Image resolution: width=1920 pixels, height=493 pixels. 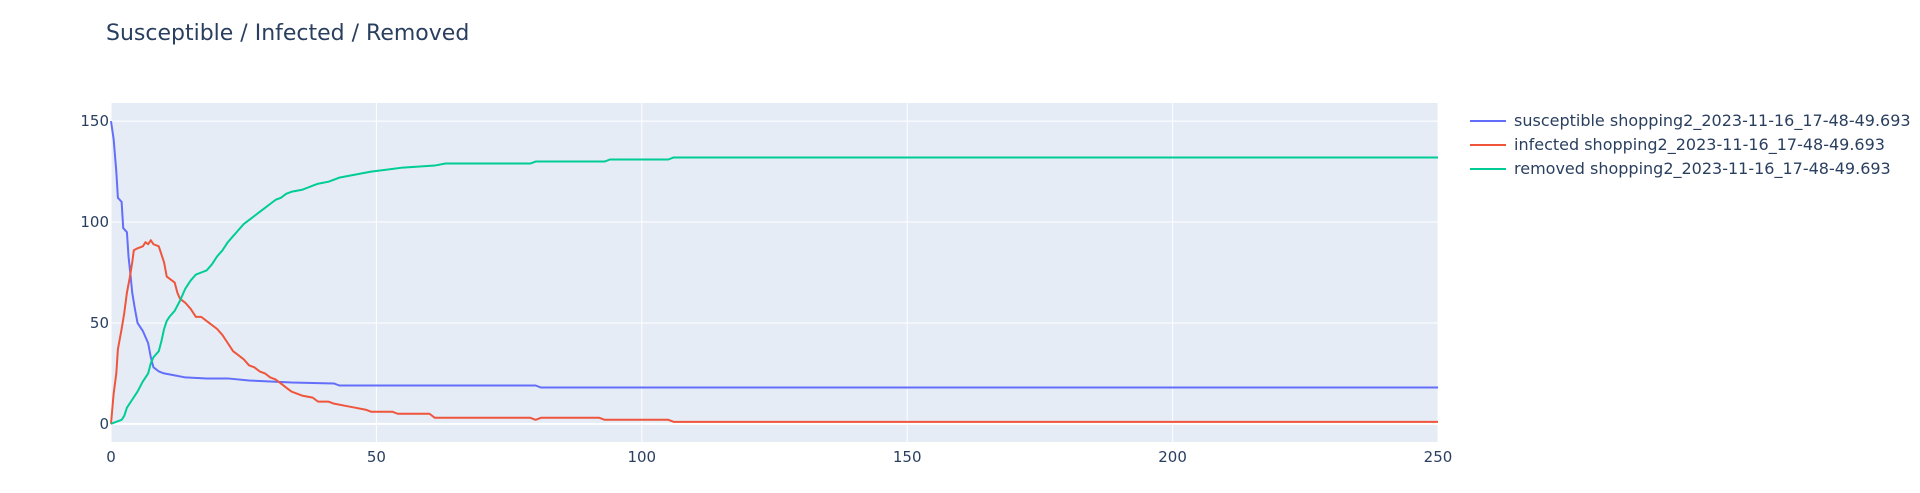 I want to click on y-tick-label-1: 50, so click(x=99, y=323).